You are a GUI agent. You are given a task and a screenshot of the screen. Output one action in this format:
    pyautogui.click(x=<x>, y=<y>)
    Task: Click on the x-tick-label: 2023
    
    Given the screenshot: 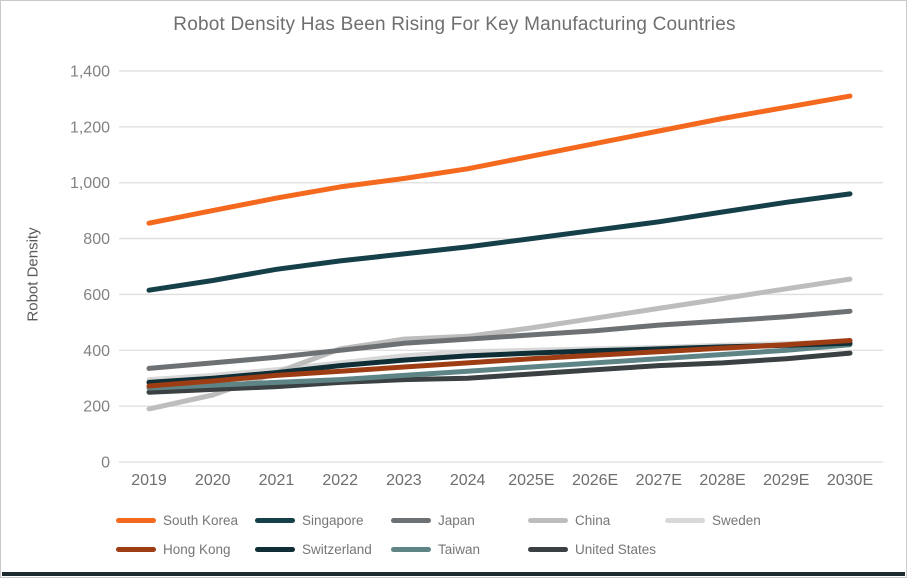 What is the action you would take?
    pyautogui.click(x=404, y=480)
    